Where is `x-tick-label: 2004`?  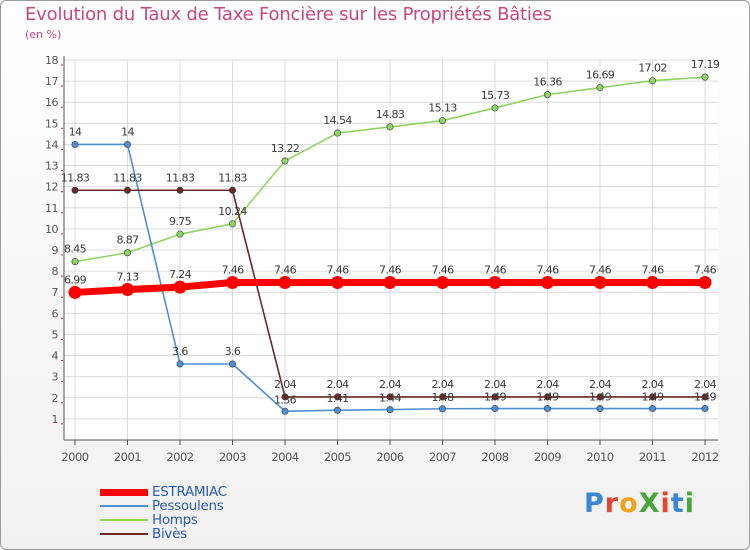
x-tick-label: 2004 is located at coordinates (284, 457).